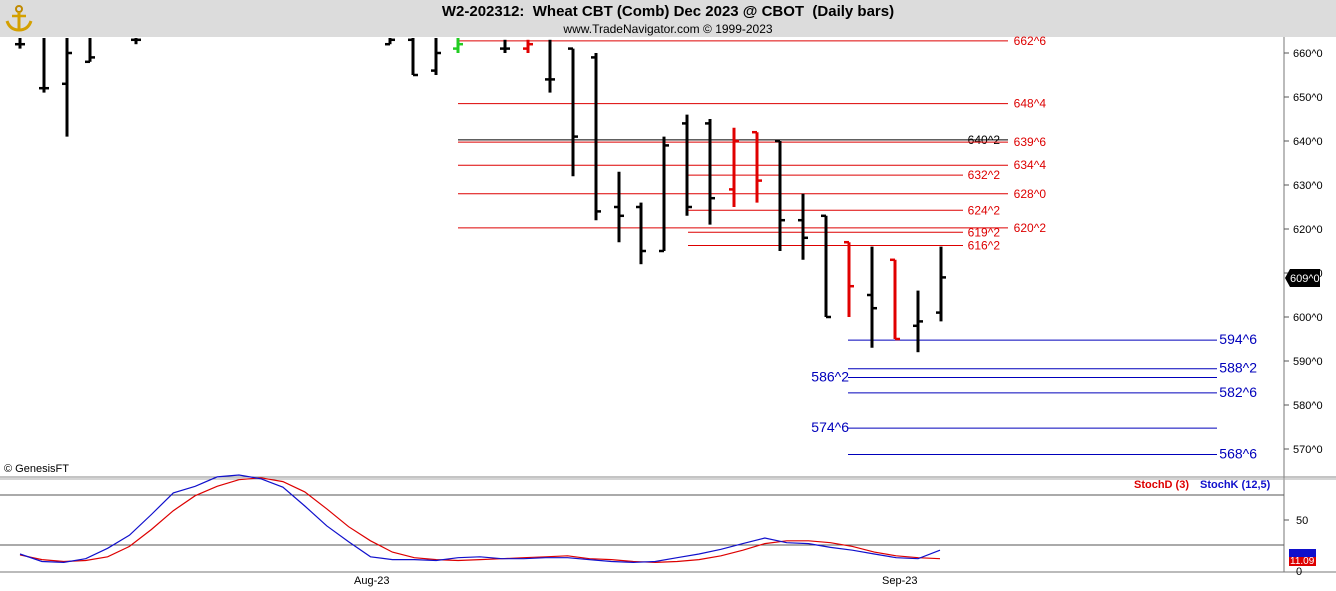 The height and width of the screenshot is (591, 1336). I want to click on stoch-last-value-tag: 11.09, so click(1302, 558).